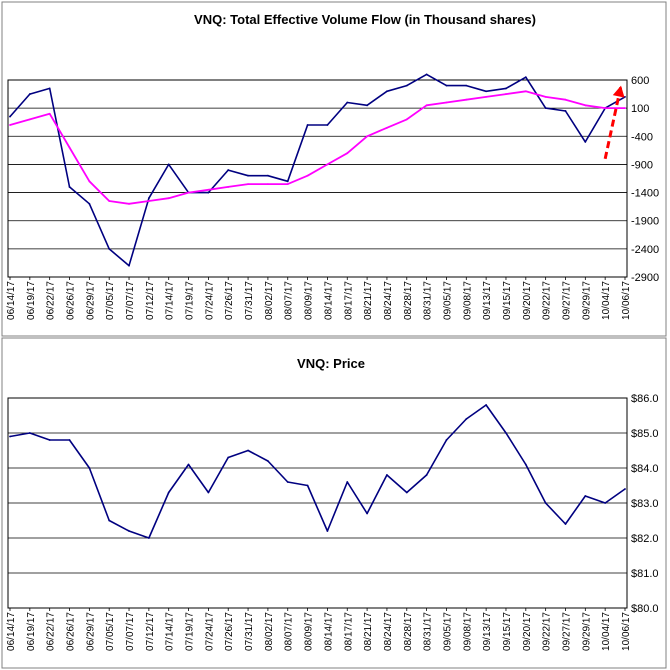 This screenshot has height=670, width=670. I want to click on price-y-tick-label: $83.0, so click(645, 504).